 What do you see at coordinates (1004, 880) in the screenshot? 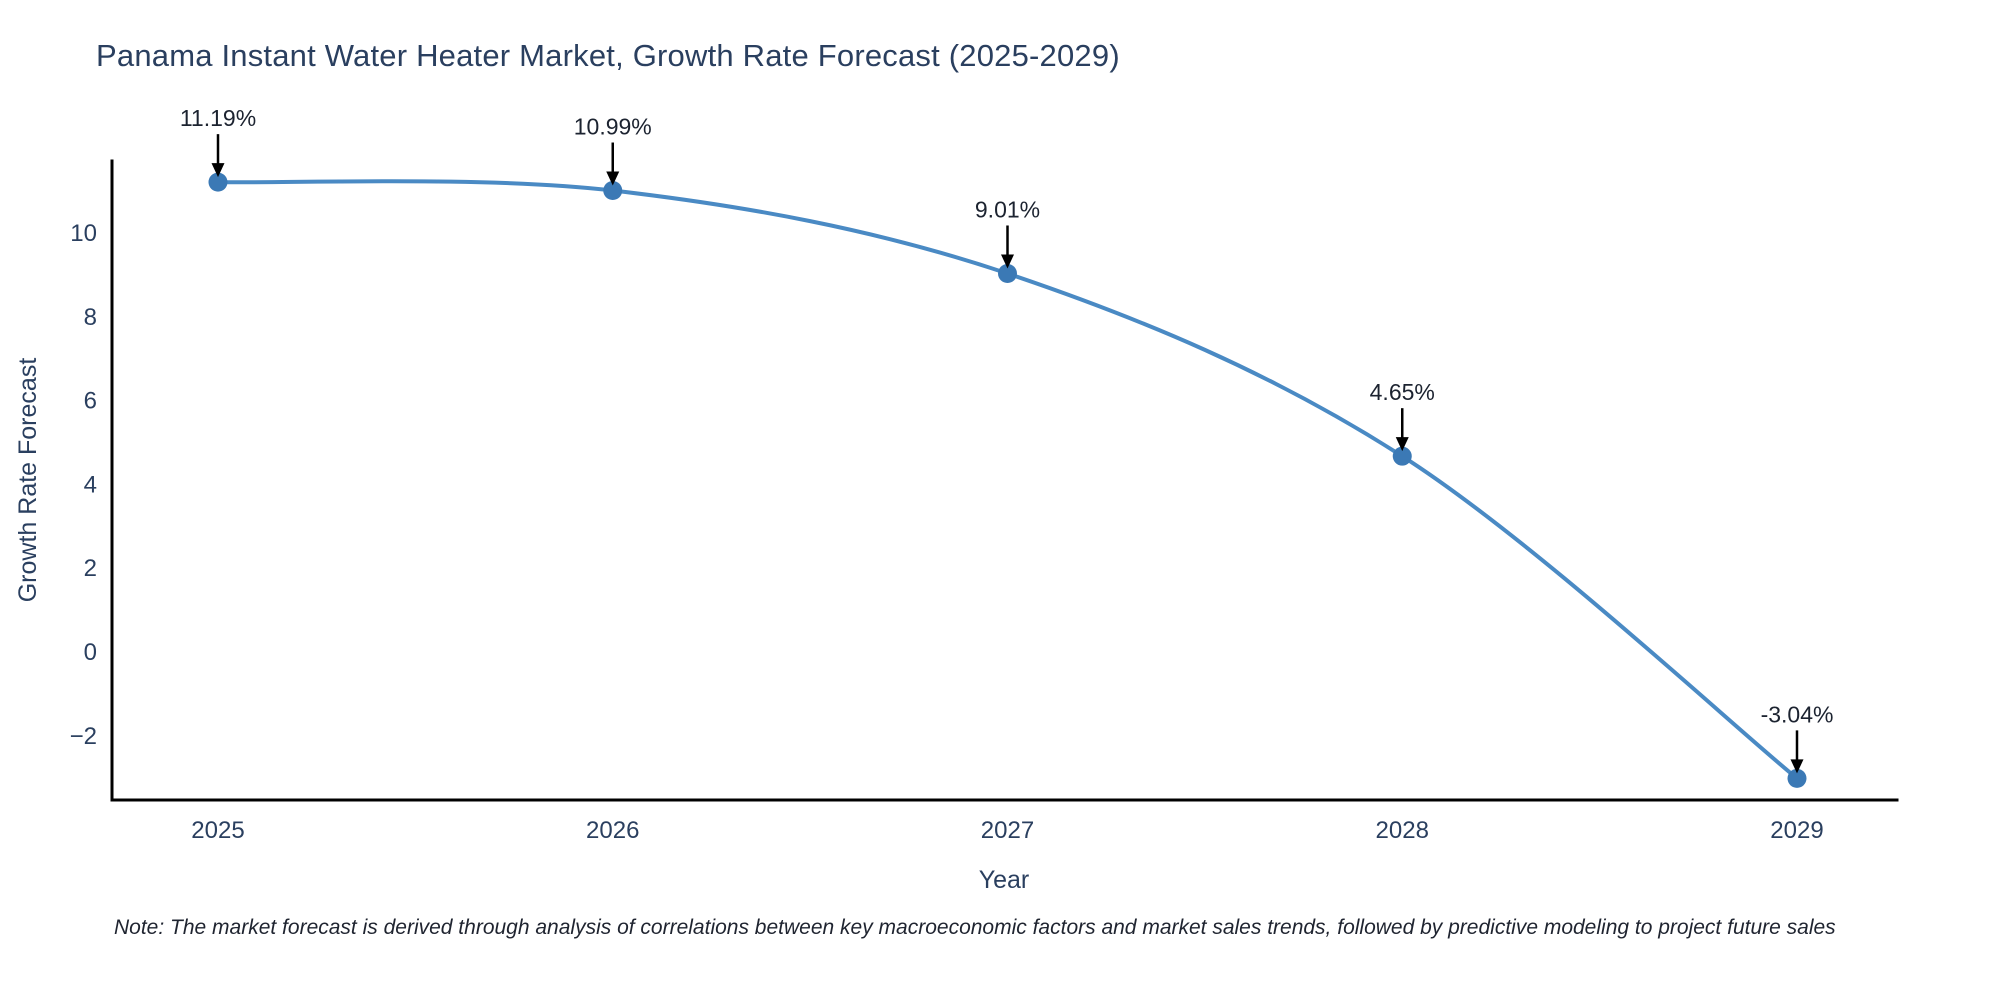
I see `x-axis-title: Year` at bounding box center [1004, 880].